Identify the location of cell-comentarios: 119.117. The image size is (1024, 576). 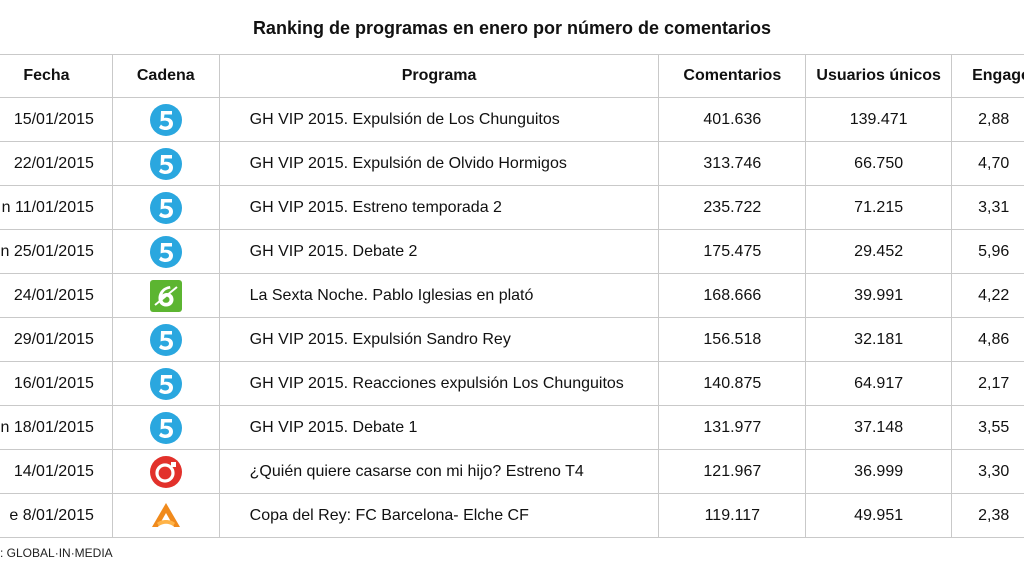
(732, 515).